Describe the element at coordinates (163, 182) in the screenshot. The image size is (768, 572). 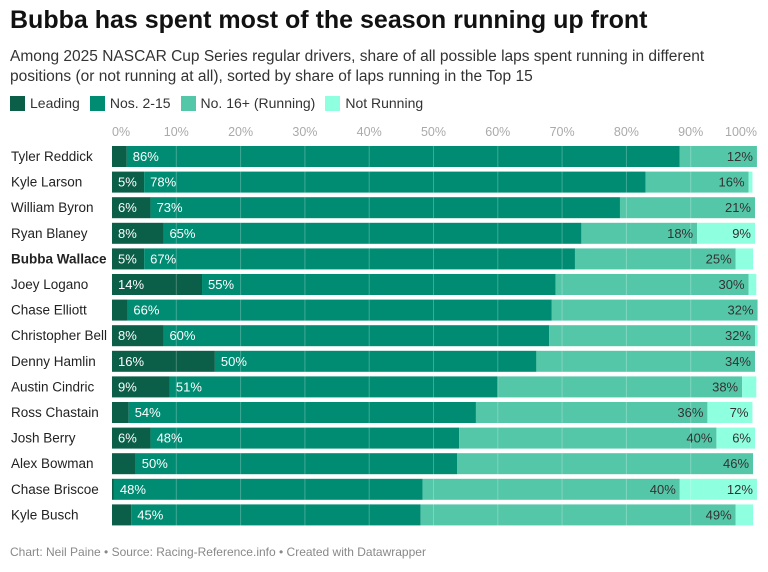
I see `data-label: 78%` at that location.